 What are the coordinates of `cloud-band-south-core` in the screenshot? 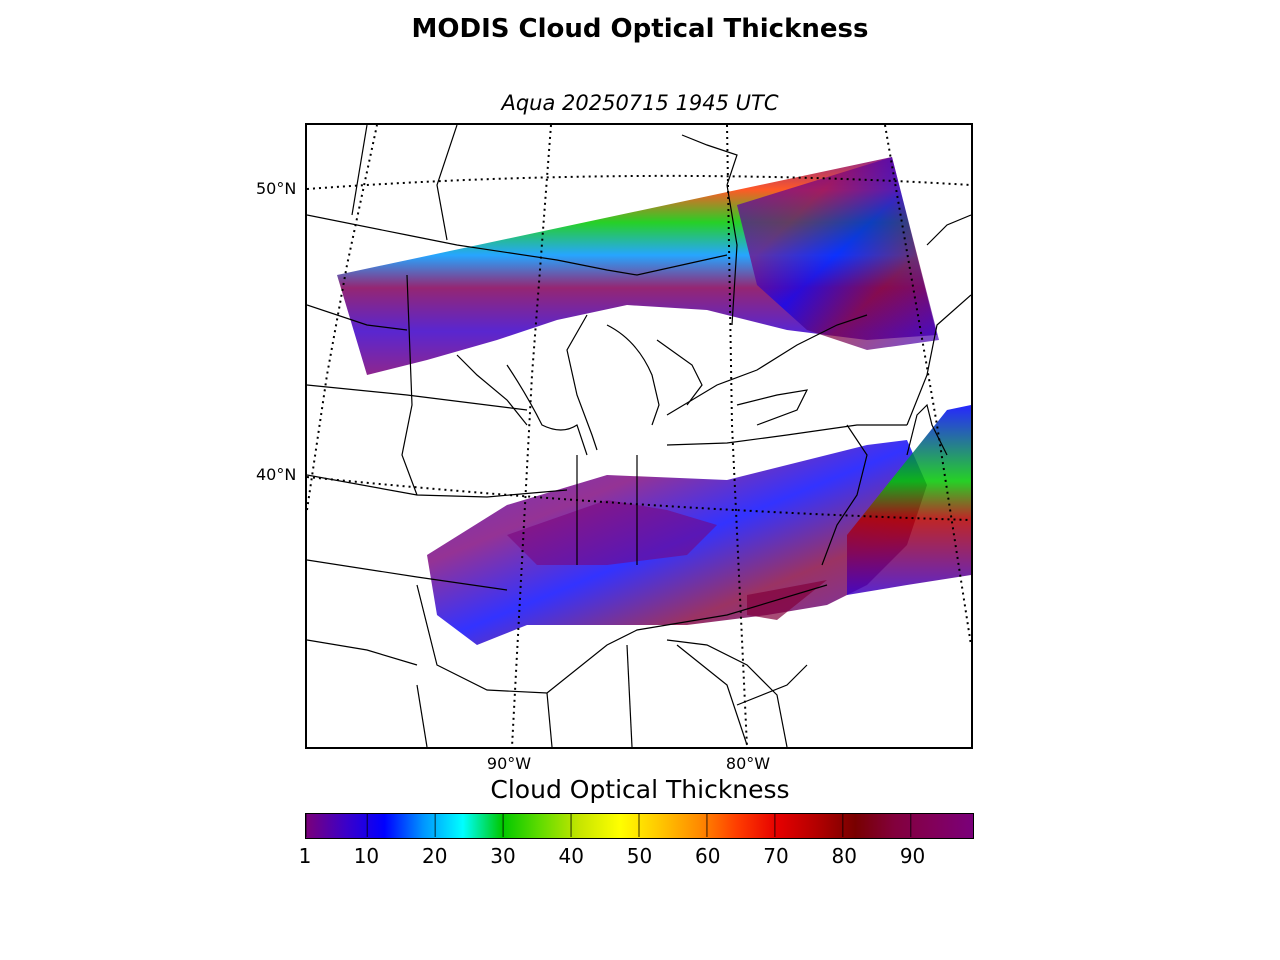 It's located at (612, 532).